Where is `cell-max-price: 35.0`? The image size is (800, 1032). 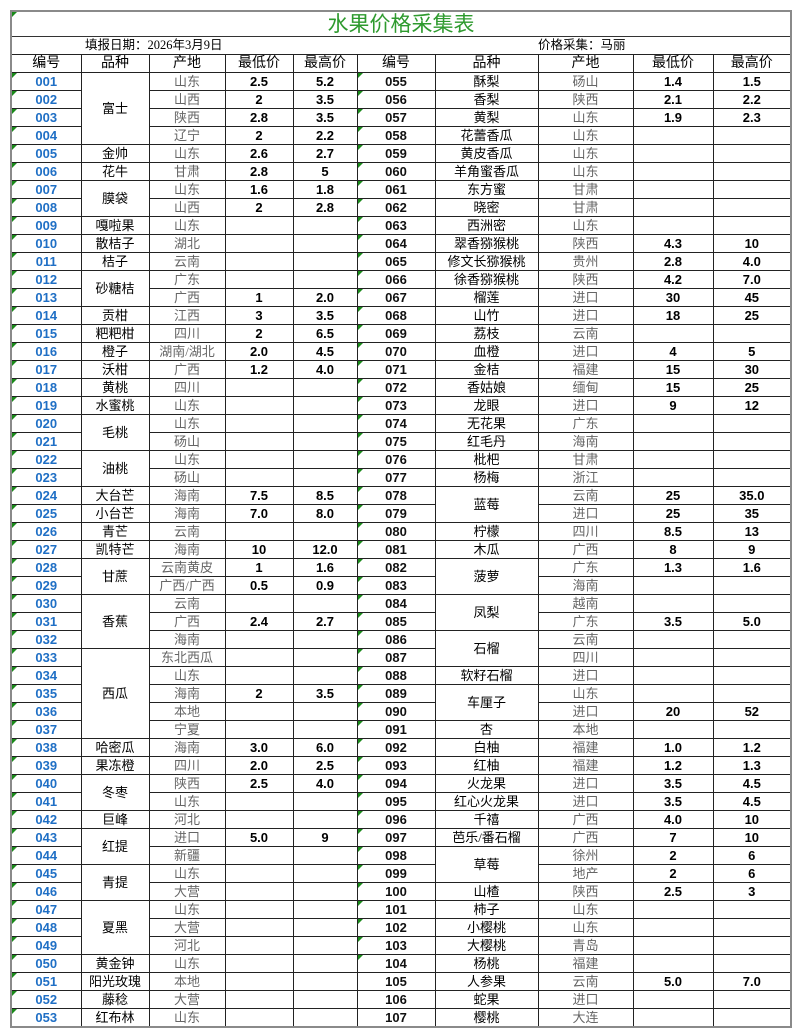
cell-max-price: 35.0 is located at coordinates (752, 495).